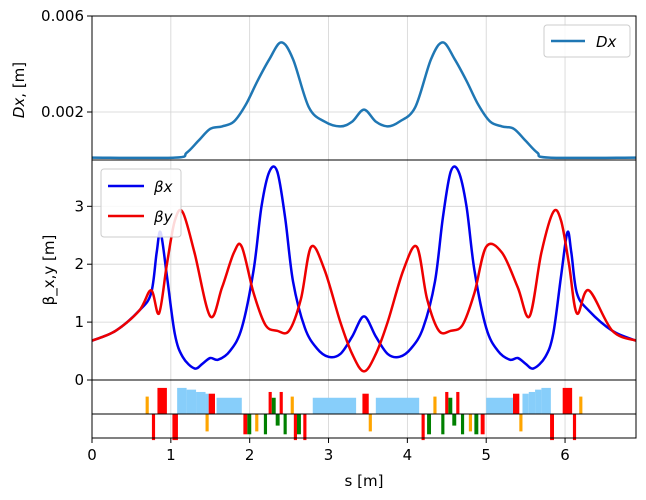  I want to click on ytick-label: 0.002, so click(62, 112).